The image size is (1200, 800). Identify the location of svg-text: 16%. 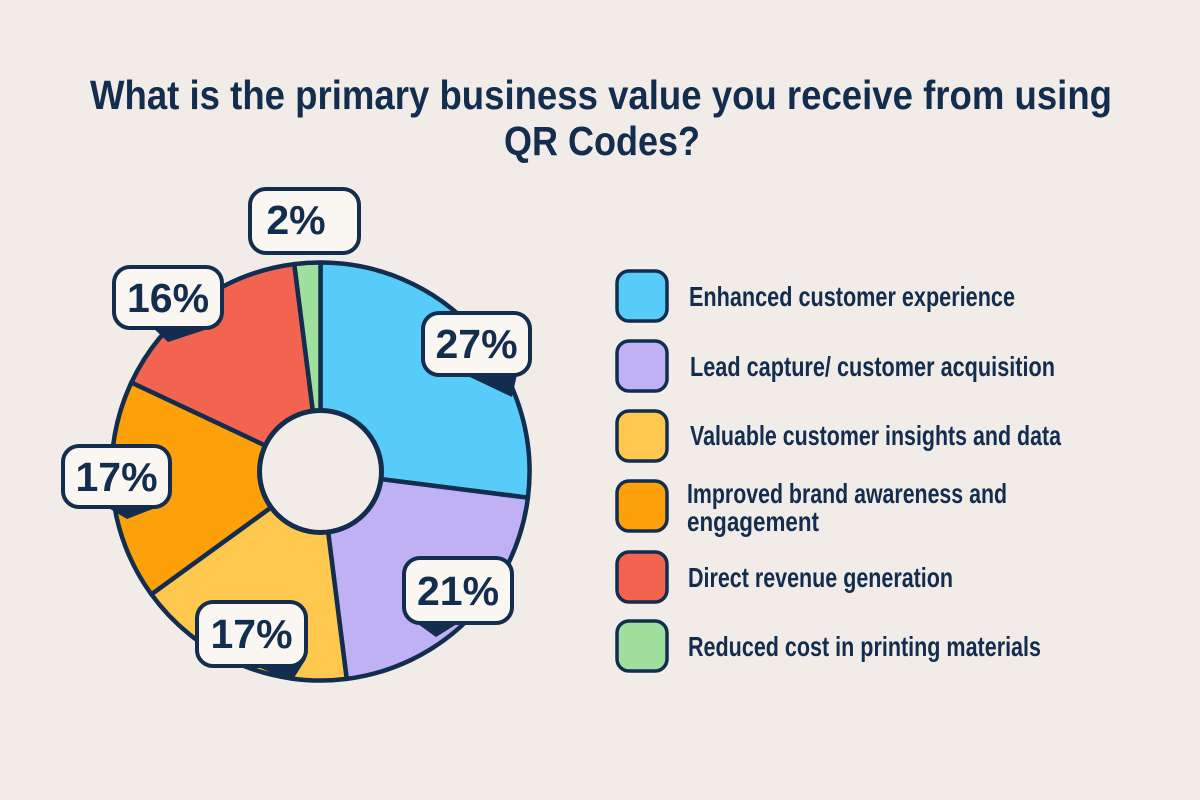
(168, 298).